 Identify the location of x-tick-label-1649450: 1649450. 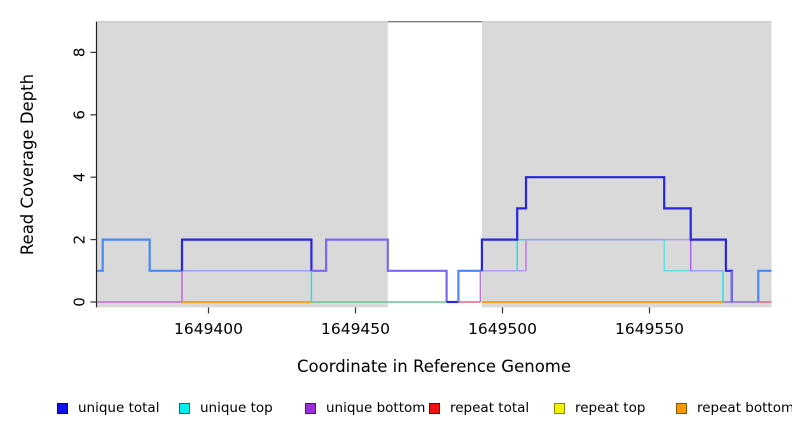
(355, 329).